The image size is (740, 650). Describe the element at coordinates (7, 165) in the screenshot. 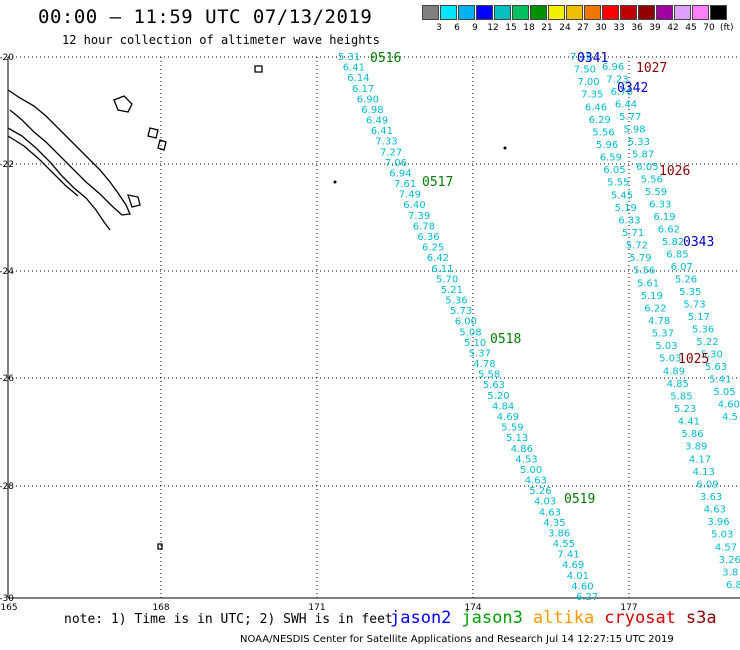

I see `latitude-label: -22` at that location.